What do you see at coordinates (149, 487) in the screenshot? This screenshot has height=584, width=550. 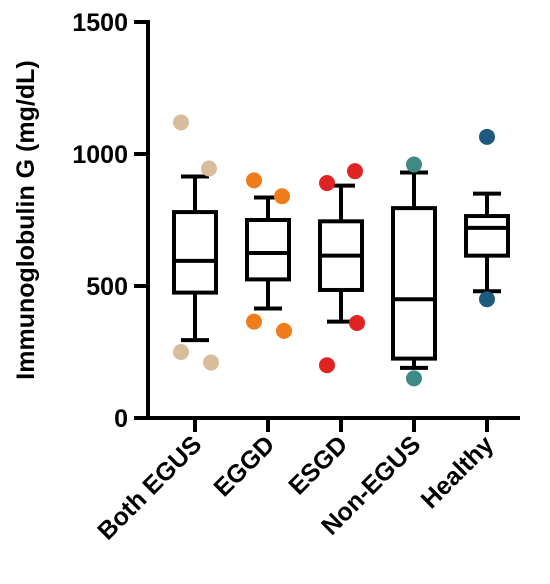 I see `x-category-label: Both EGUS` at bounding box center [149, 487].